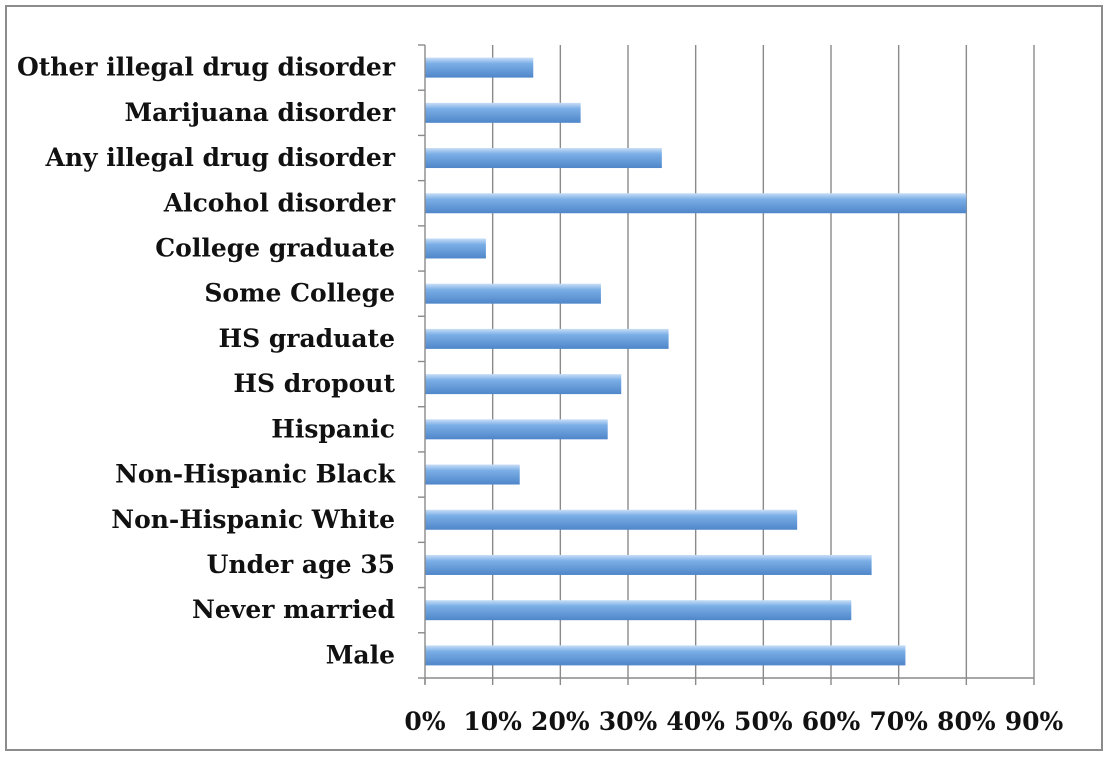 The height and width of the screenshot is (758, 1110). I want to click on category-label-marijuana-disorder: Marijuana disorder, so click(260, 112).